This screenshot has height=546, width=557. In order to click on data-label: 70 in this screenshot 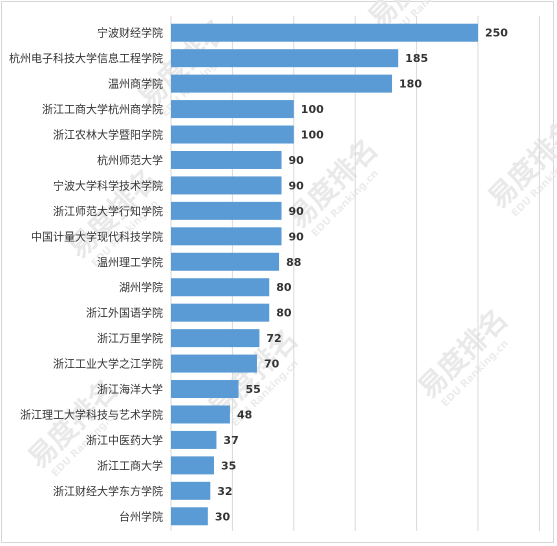, I will do `click(272, 364)`.